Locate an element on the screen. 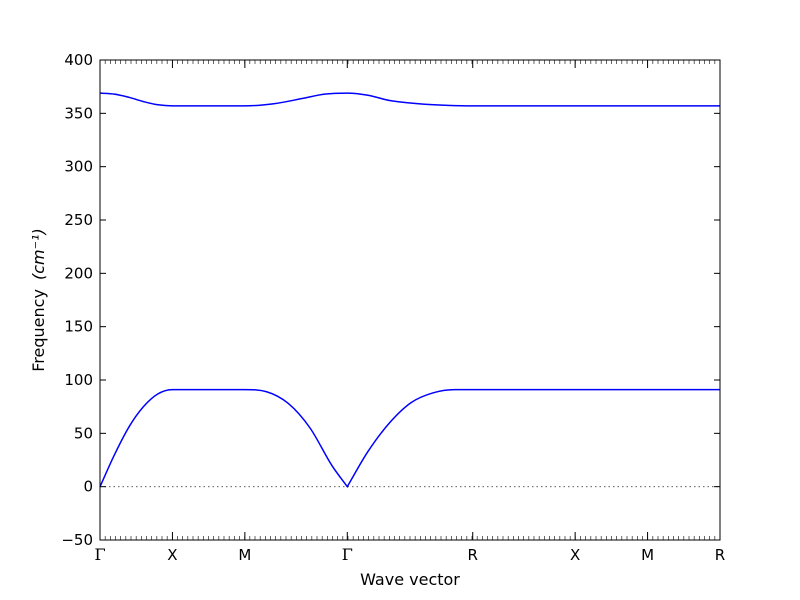  y-axis-label-text: Frequency is located at coordinates (38, 330).